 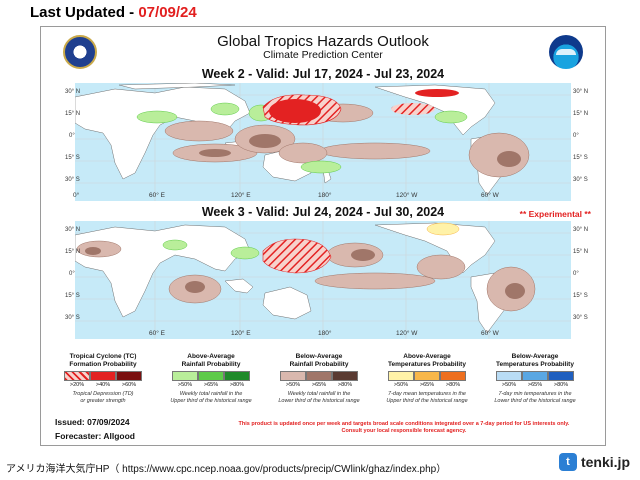 What do you see at coordinates (605, 462) in the screenshot?
I see `tenki-brand-text: tenki.jp` at bounding box center [605, 462].